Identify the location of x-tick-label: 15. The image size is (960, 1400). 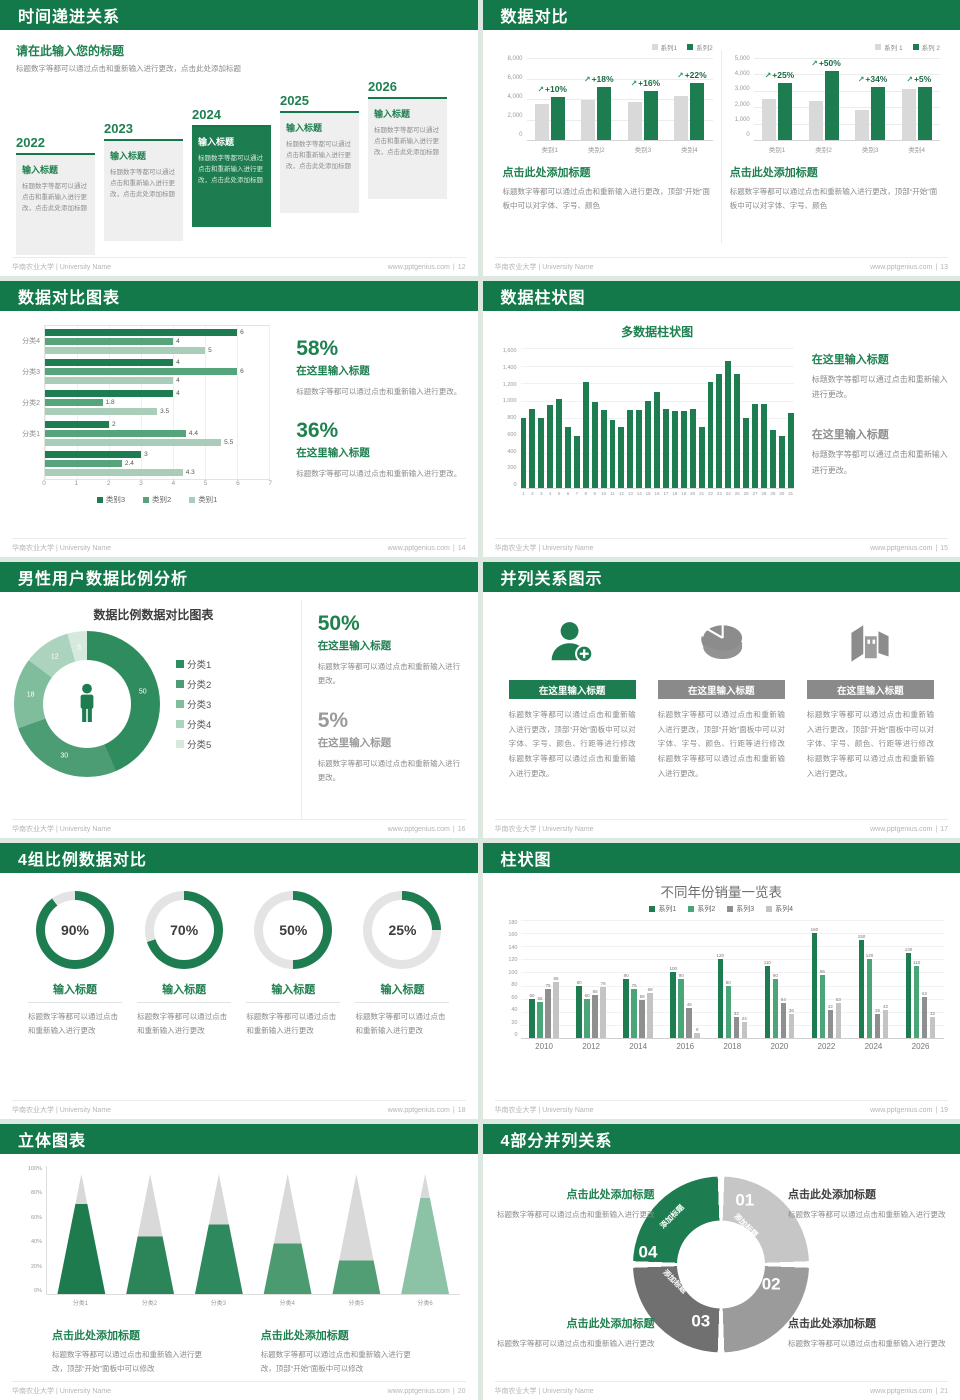
(648, 493).